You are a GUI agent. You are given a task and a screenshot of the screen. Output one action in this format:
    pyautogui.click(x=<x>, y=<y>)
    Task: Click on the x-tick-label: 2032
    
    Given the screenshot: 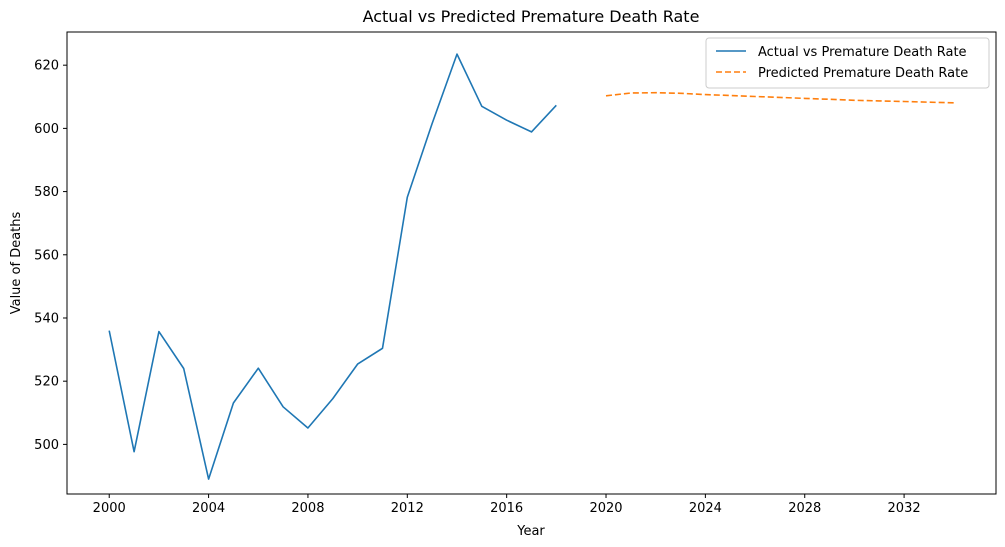 What is the action you would take?
    pyautogui.click(x=904, y=508)
    